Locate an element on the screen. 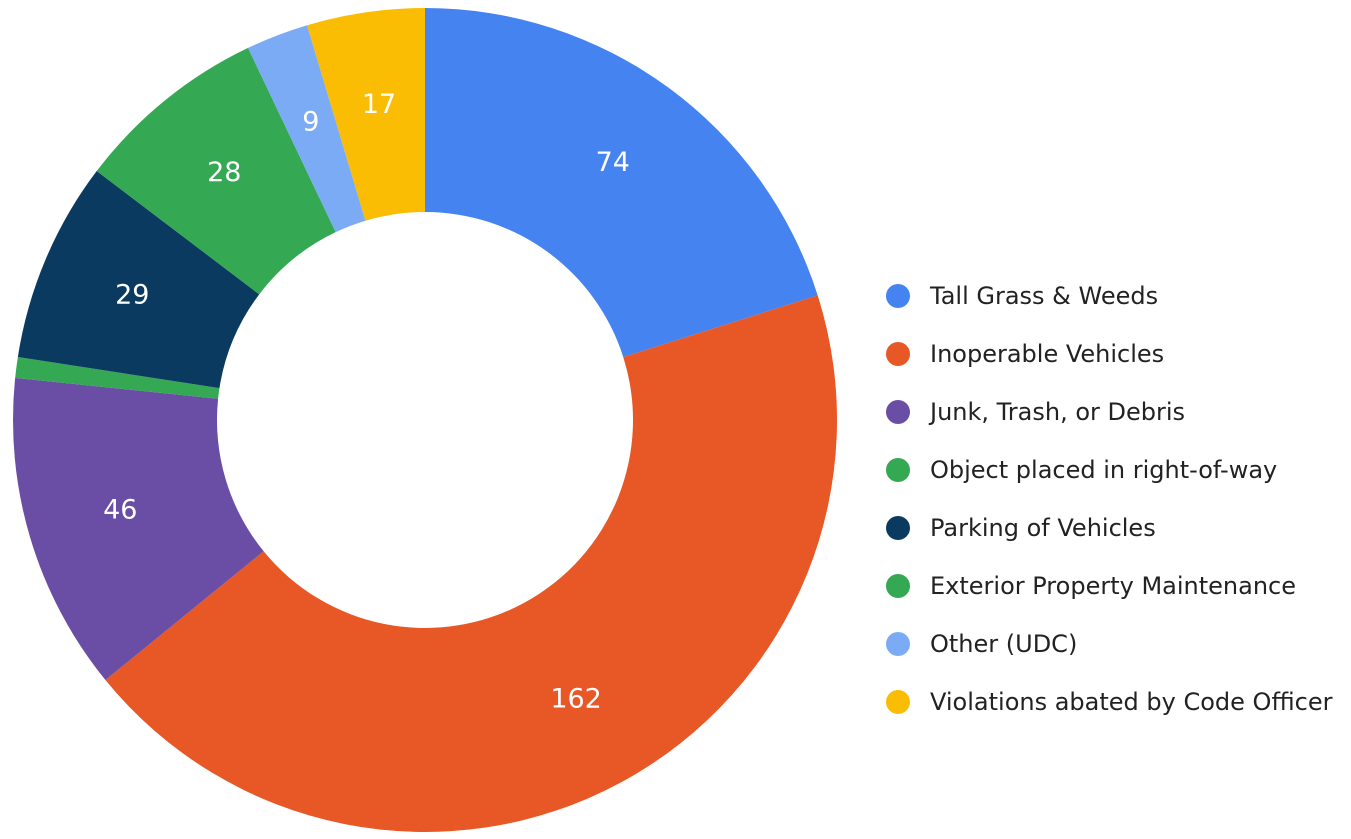 The height and width of the screenshot is (839, 1351). data-label: 28 is located at coordinates (224, 172).